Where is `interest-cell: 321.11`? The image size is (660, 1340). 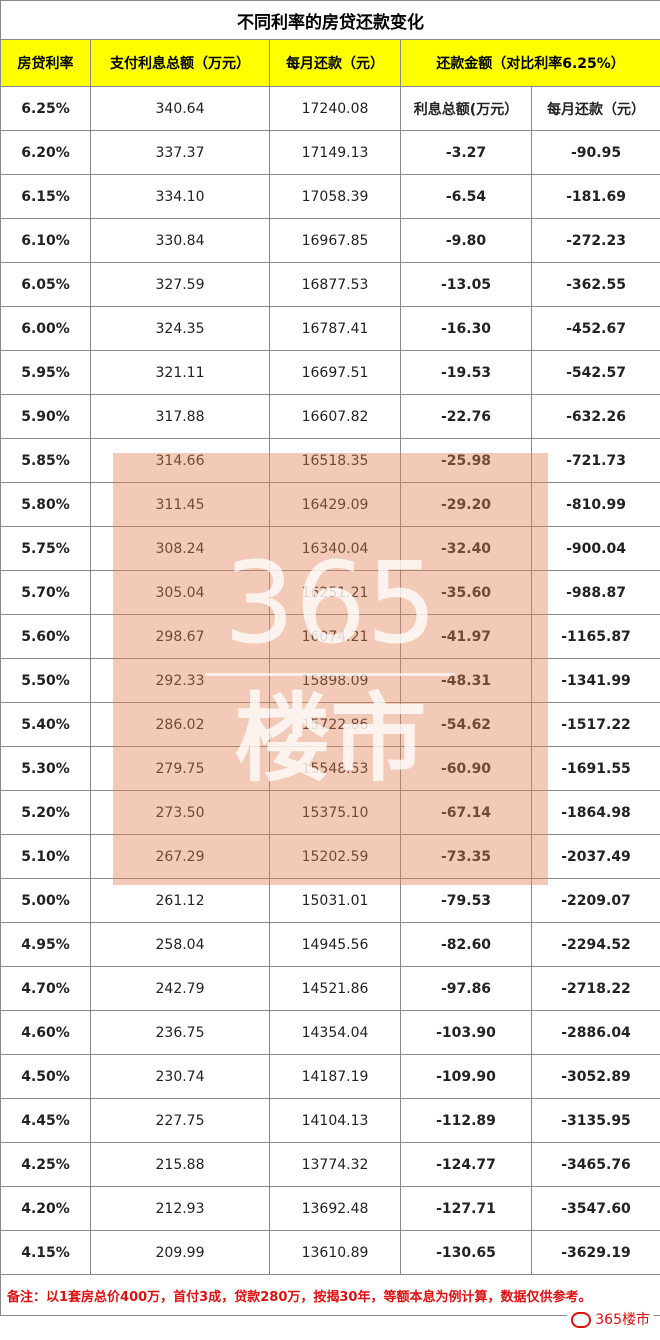 interest-cell: 321.11 is located at coordinates (180, 372).